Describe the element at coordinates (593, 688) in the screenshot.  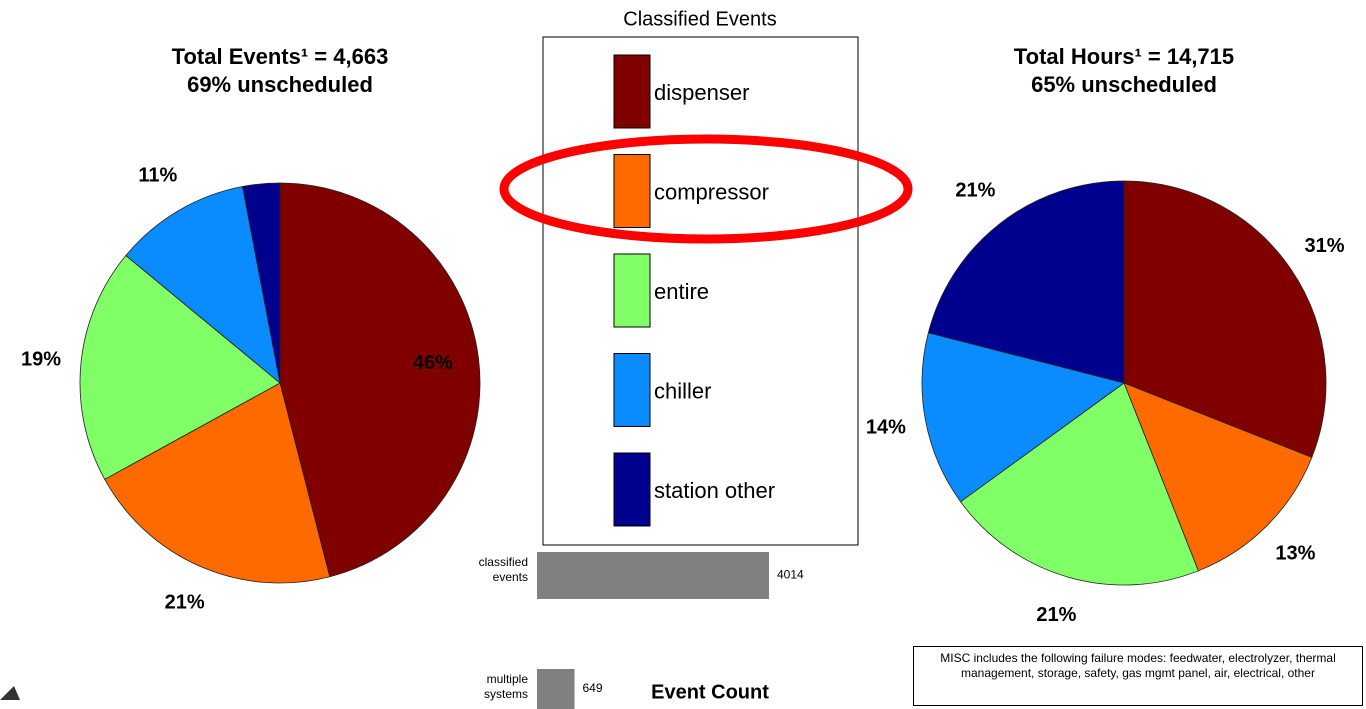
I see `bar-value: 649` at that location.